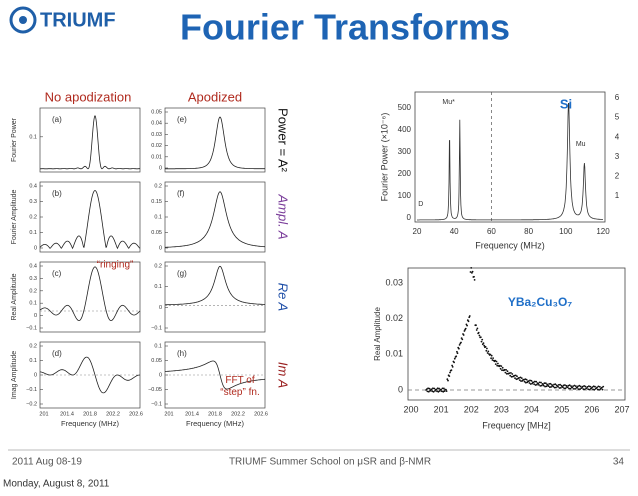 The width and height of the screenshot is (638, 496). What do you see at coordinates (420, 204) in the screenshot?
I see `peak-label: D` at bounding box center [420, 204].